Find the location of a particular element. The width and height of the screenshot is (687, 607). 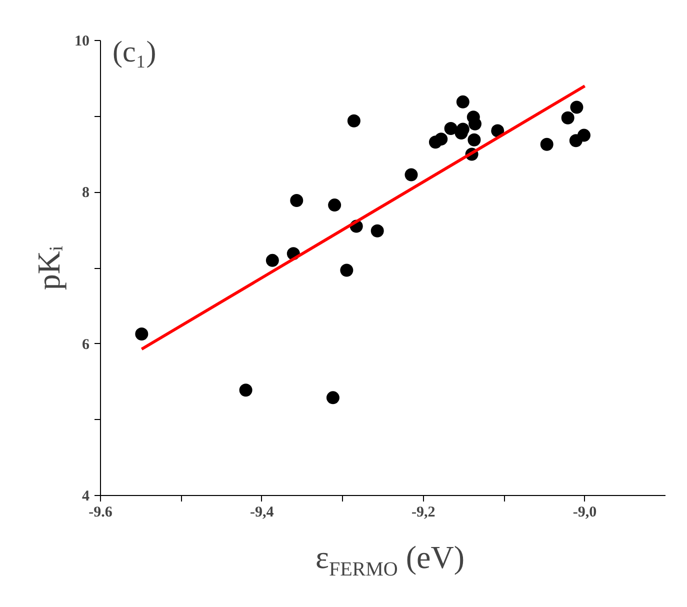

x-tick-label: -9.6 is located at coordinates (100, 512).